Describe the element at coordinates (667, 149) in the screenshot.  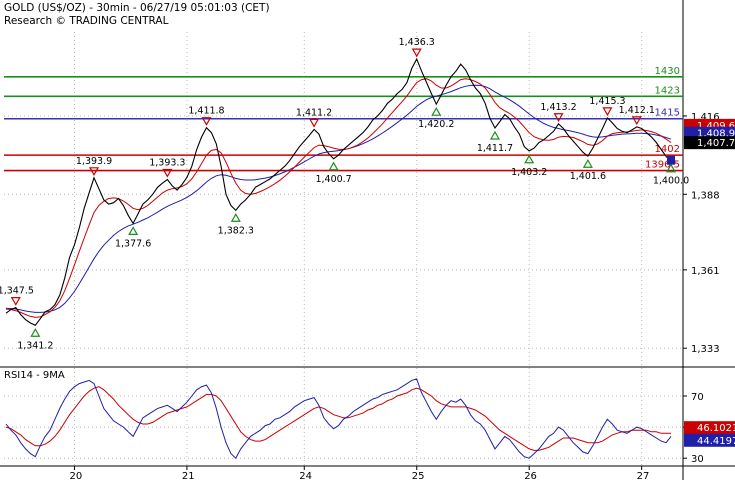
I see `level-label: 1402` at that location.